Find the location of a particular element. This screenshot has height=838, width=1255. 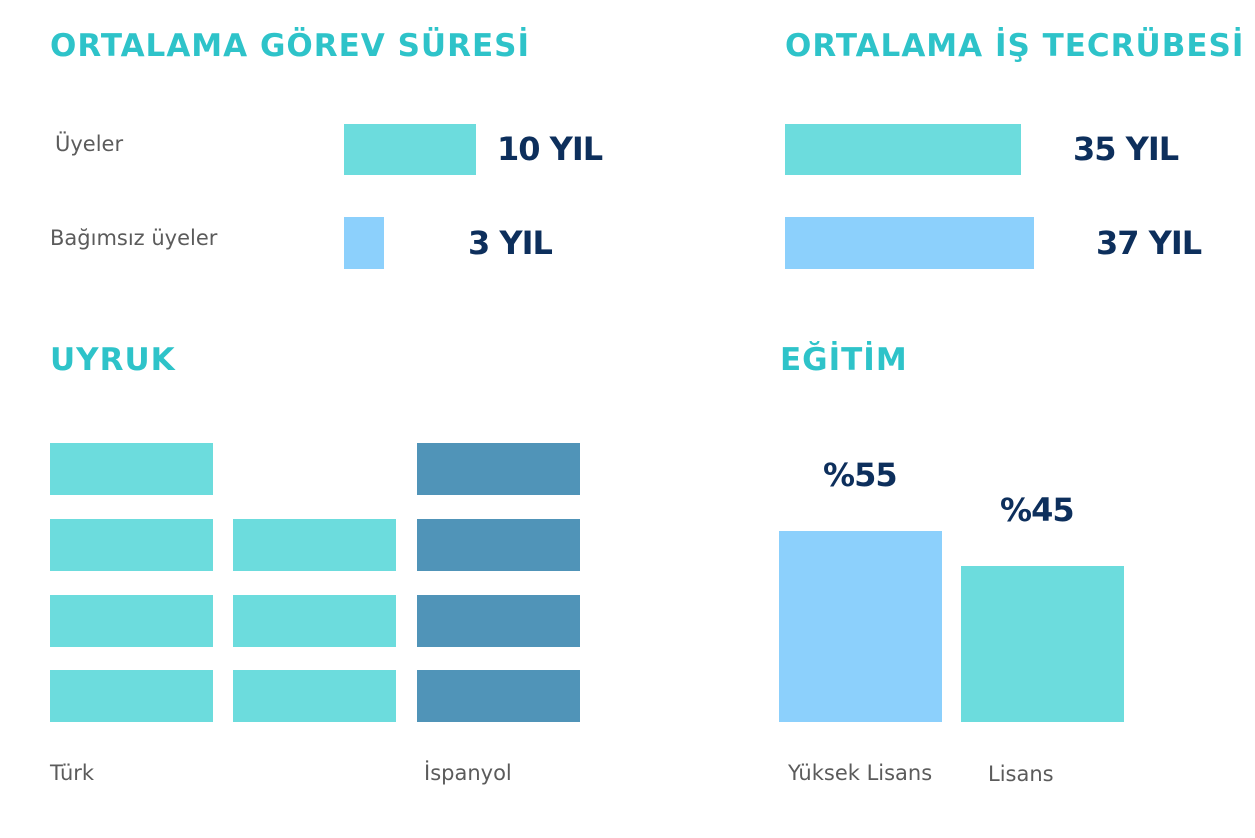

education-label-masters: Yüksek Lisans is located at coordinates (860, 773).